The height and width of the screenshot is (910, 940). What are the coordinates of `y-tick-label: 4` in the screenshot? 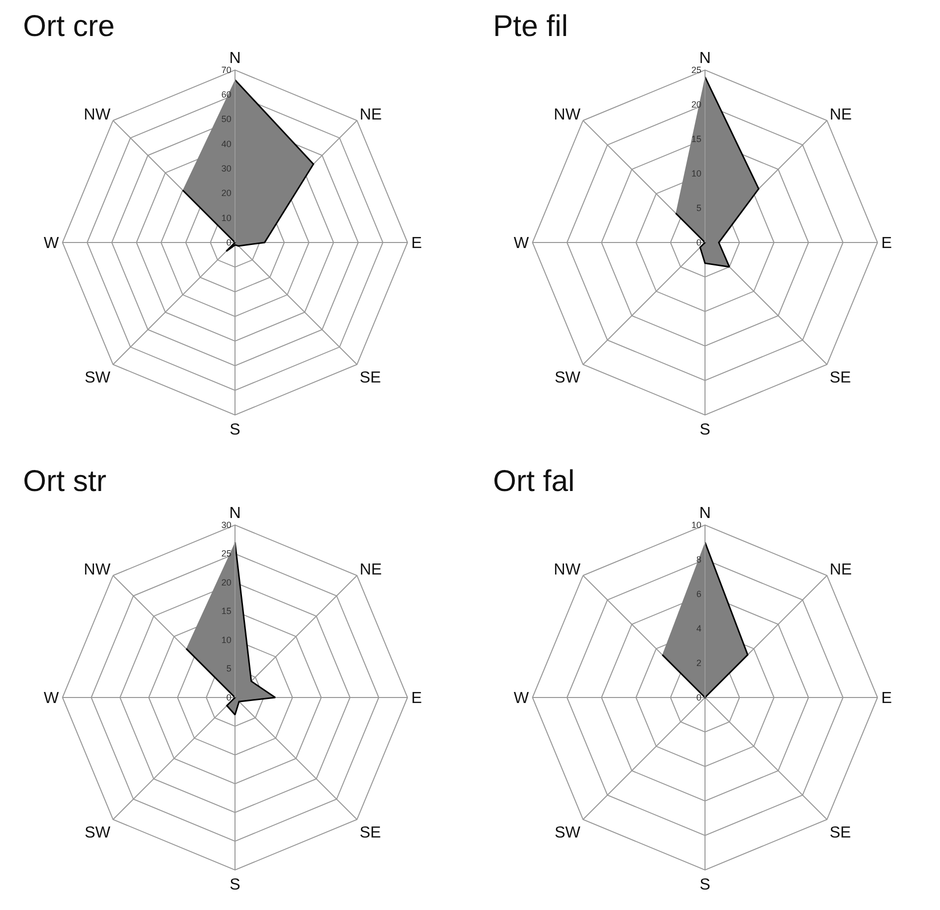 It's located at (699, 628).